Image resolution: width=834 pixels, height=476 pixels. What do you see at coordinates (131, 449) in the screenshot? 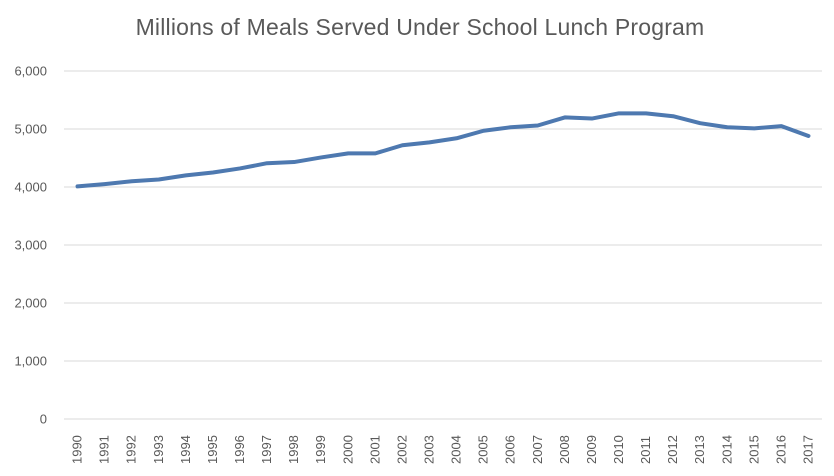
I see `x-tick-label: 1992` at bounding box center [131, 449].